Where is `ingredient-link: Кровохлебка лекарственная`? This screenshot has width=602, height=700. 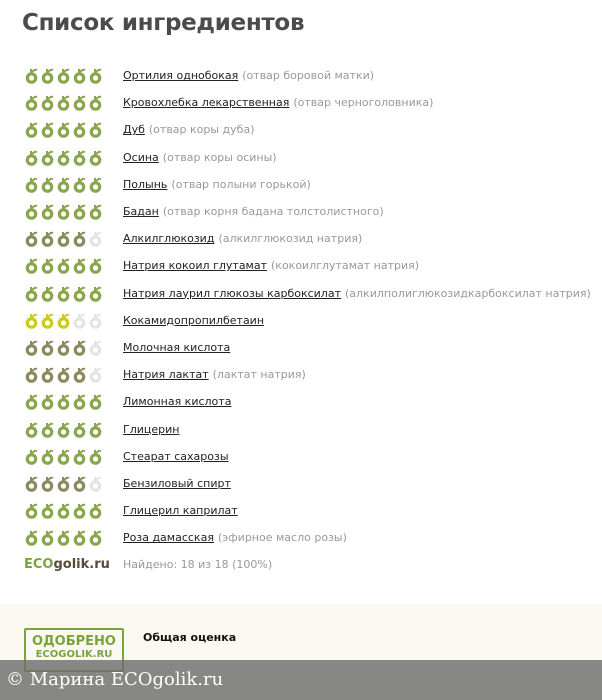
ingredient-link: Кровохлебка лекарственная is located at coordinates (206, 103).